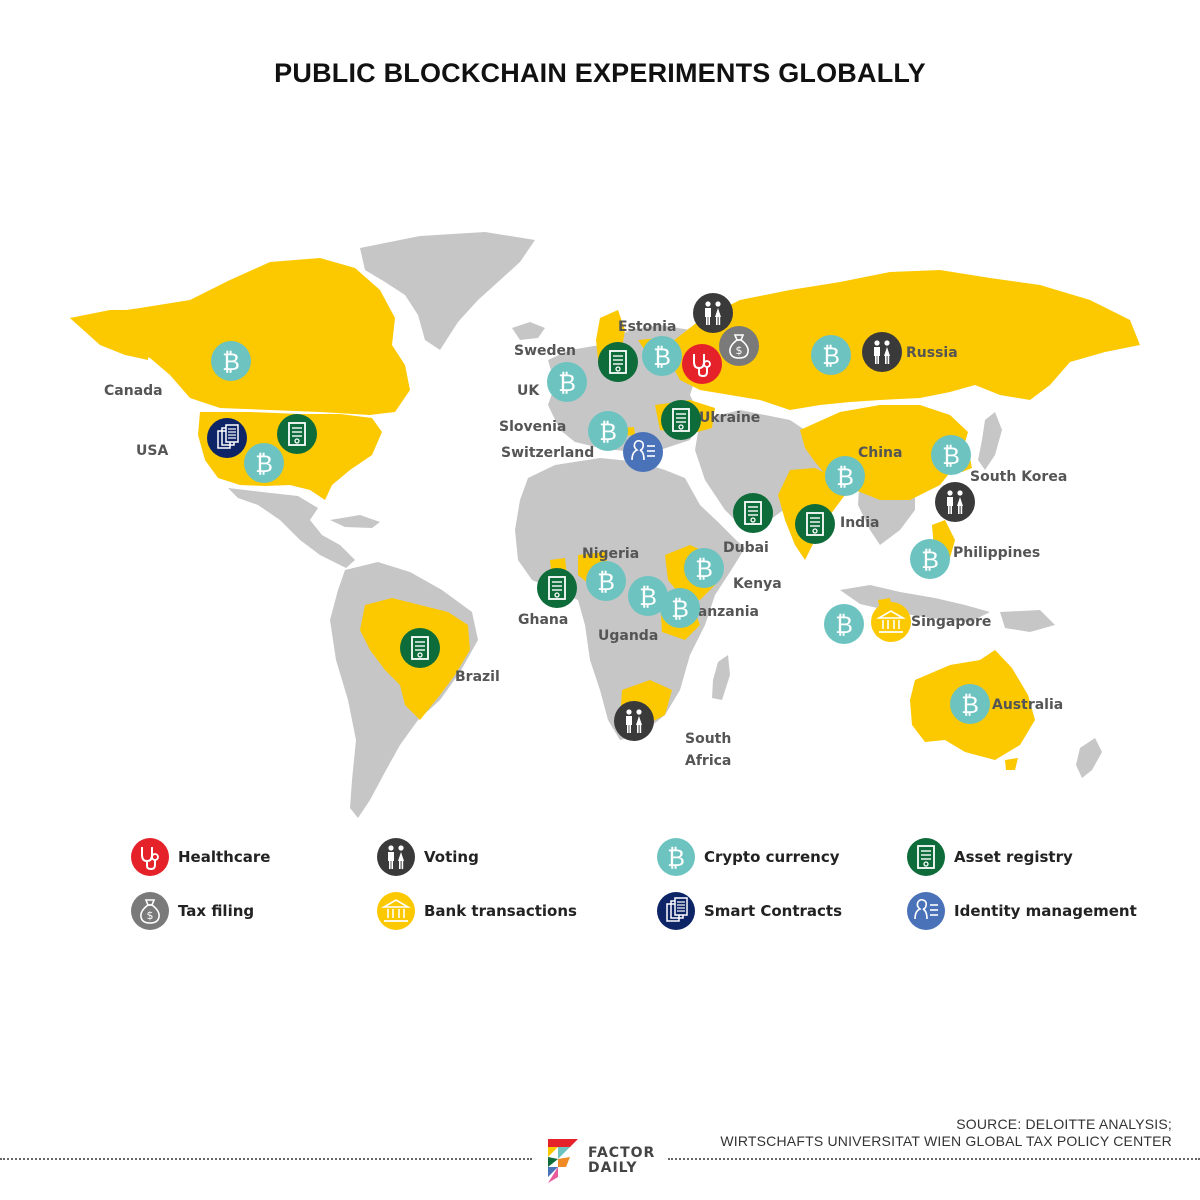 The width and height of the screenshot is (1200, 1200). I want to click on marker-canada-crypto, so click(231, 361).